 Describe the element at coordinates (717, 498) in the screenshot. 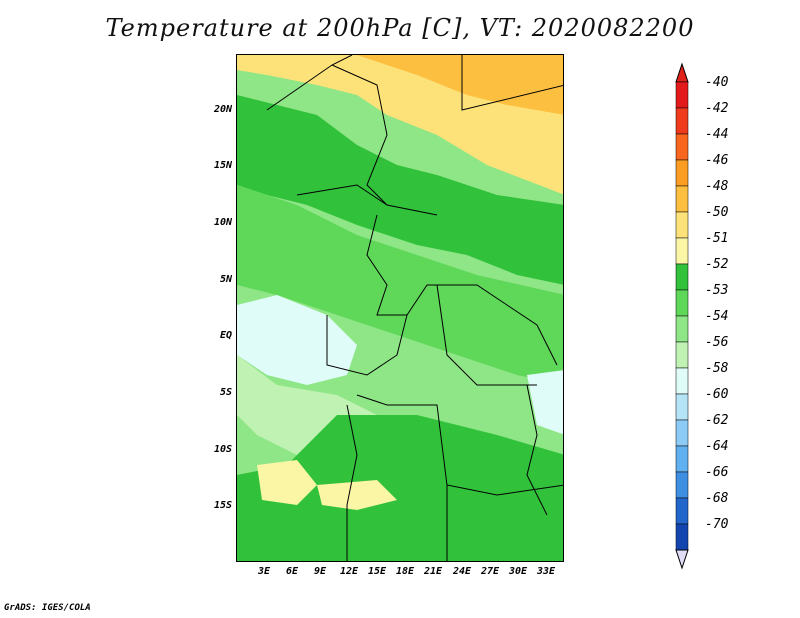

I see `colorbar-level-label: -68` at that location.